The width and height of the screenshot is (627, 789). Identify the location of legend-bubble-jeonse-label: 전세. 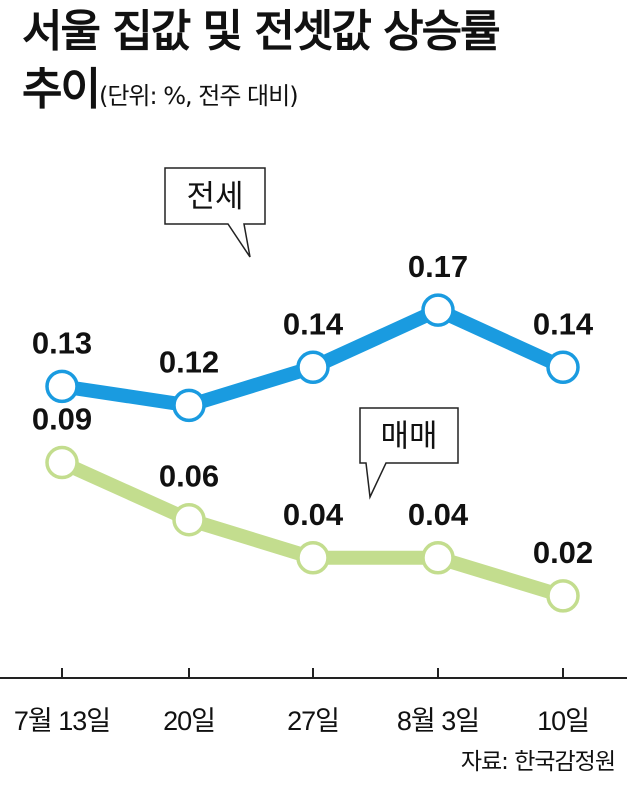
(214, 196).